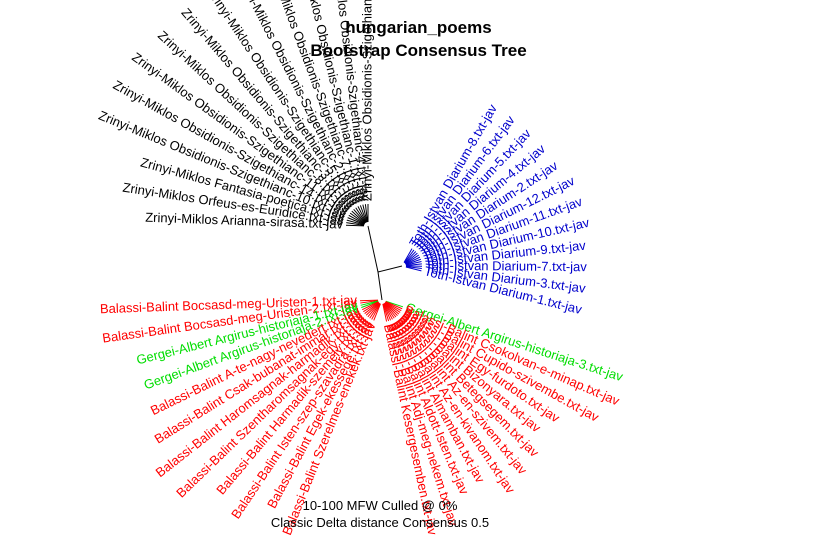  Describe the element at coordinates (380, 522) in the screenshot. I see `footer-method: Classic Delta distance Consensus 0.5` at that location.